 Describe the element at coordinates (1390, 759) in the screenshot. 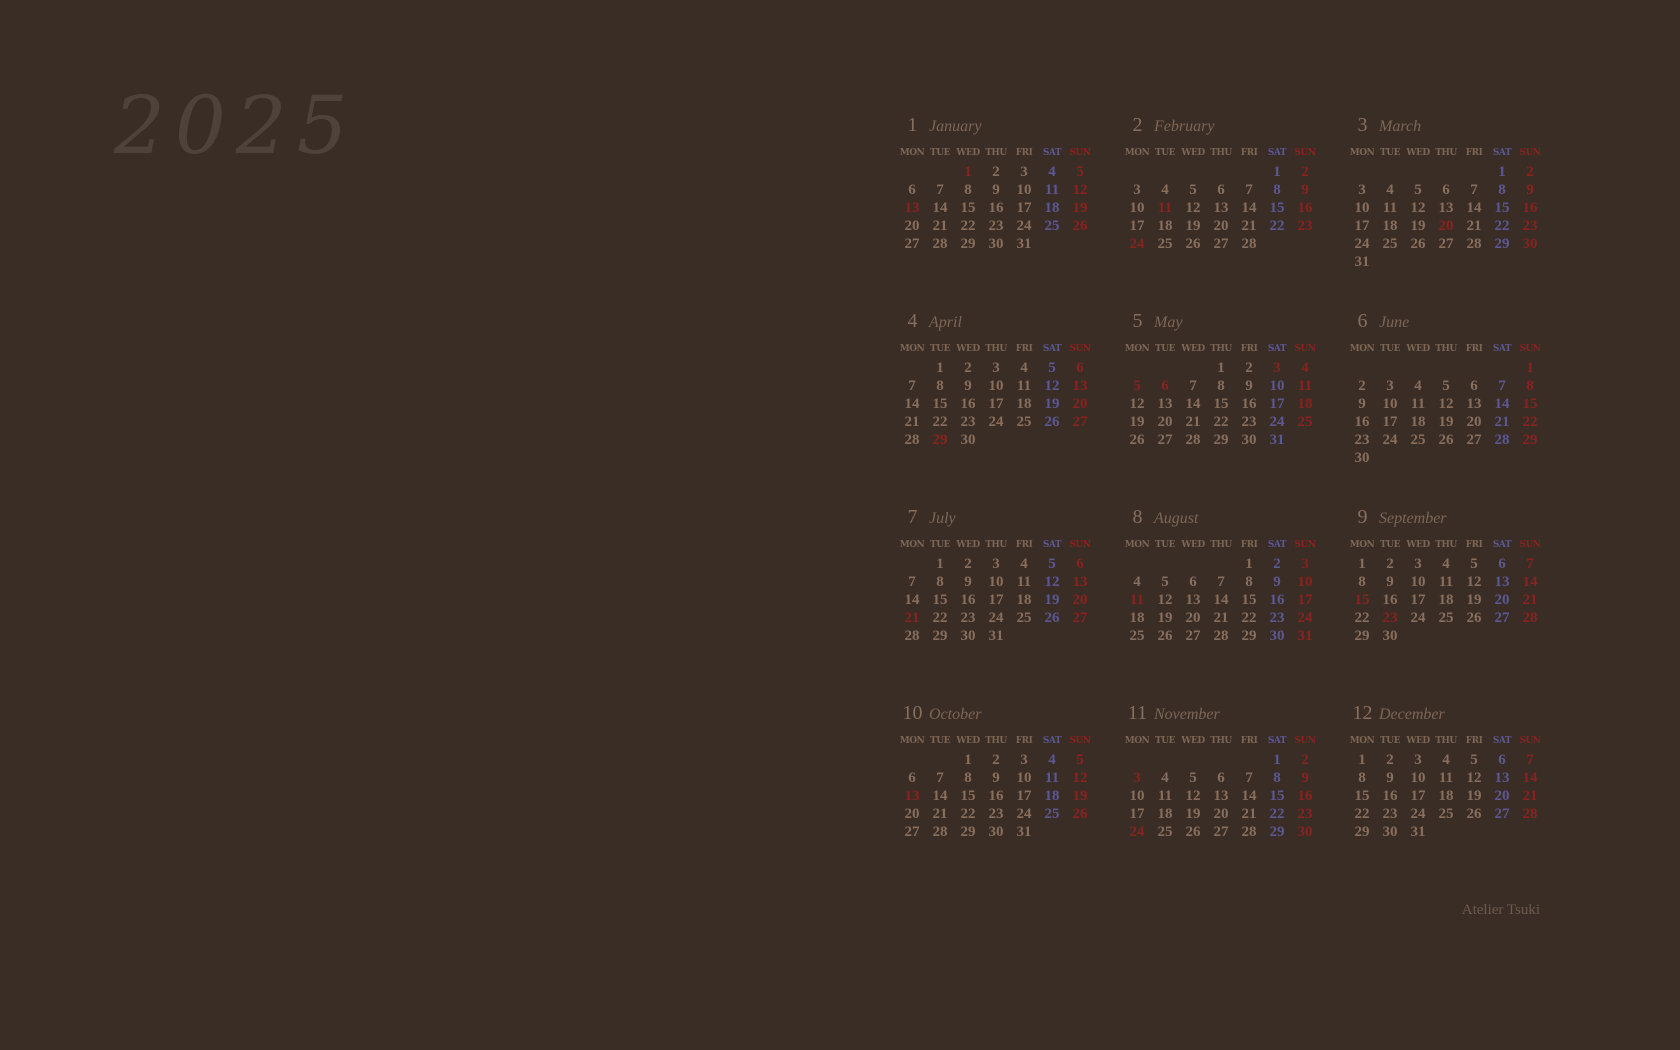

I see `day-cell: 2` at that location.